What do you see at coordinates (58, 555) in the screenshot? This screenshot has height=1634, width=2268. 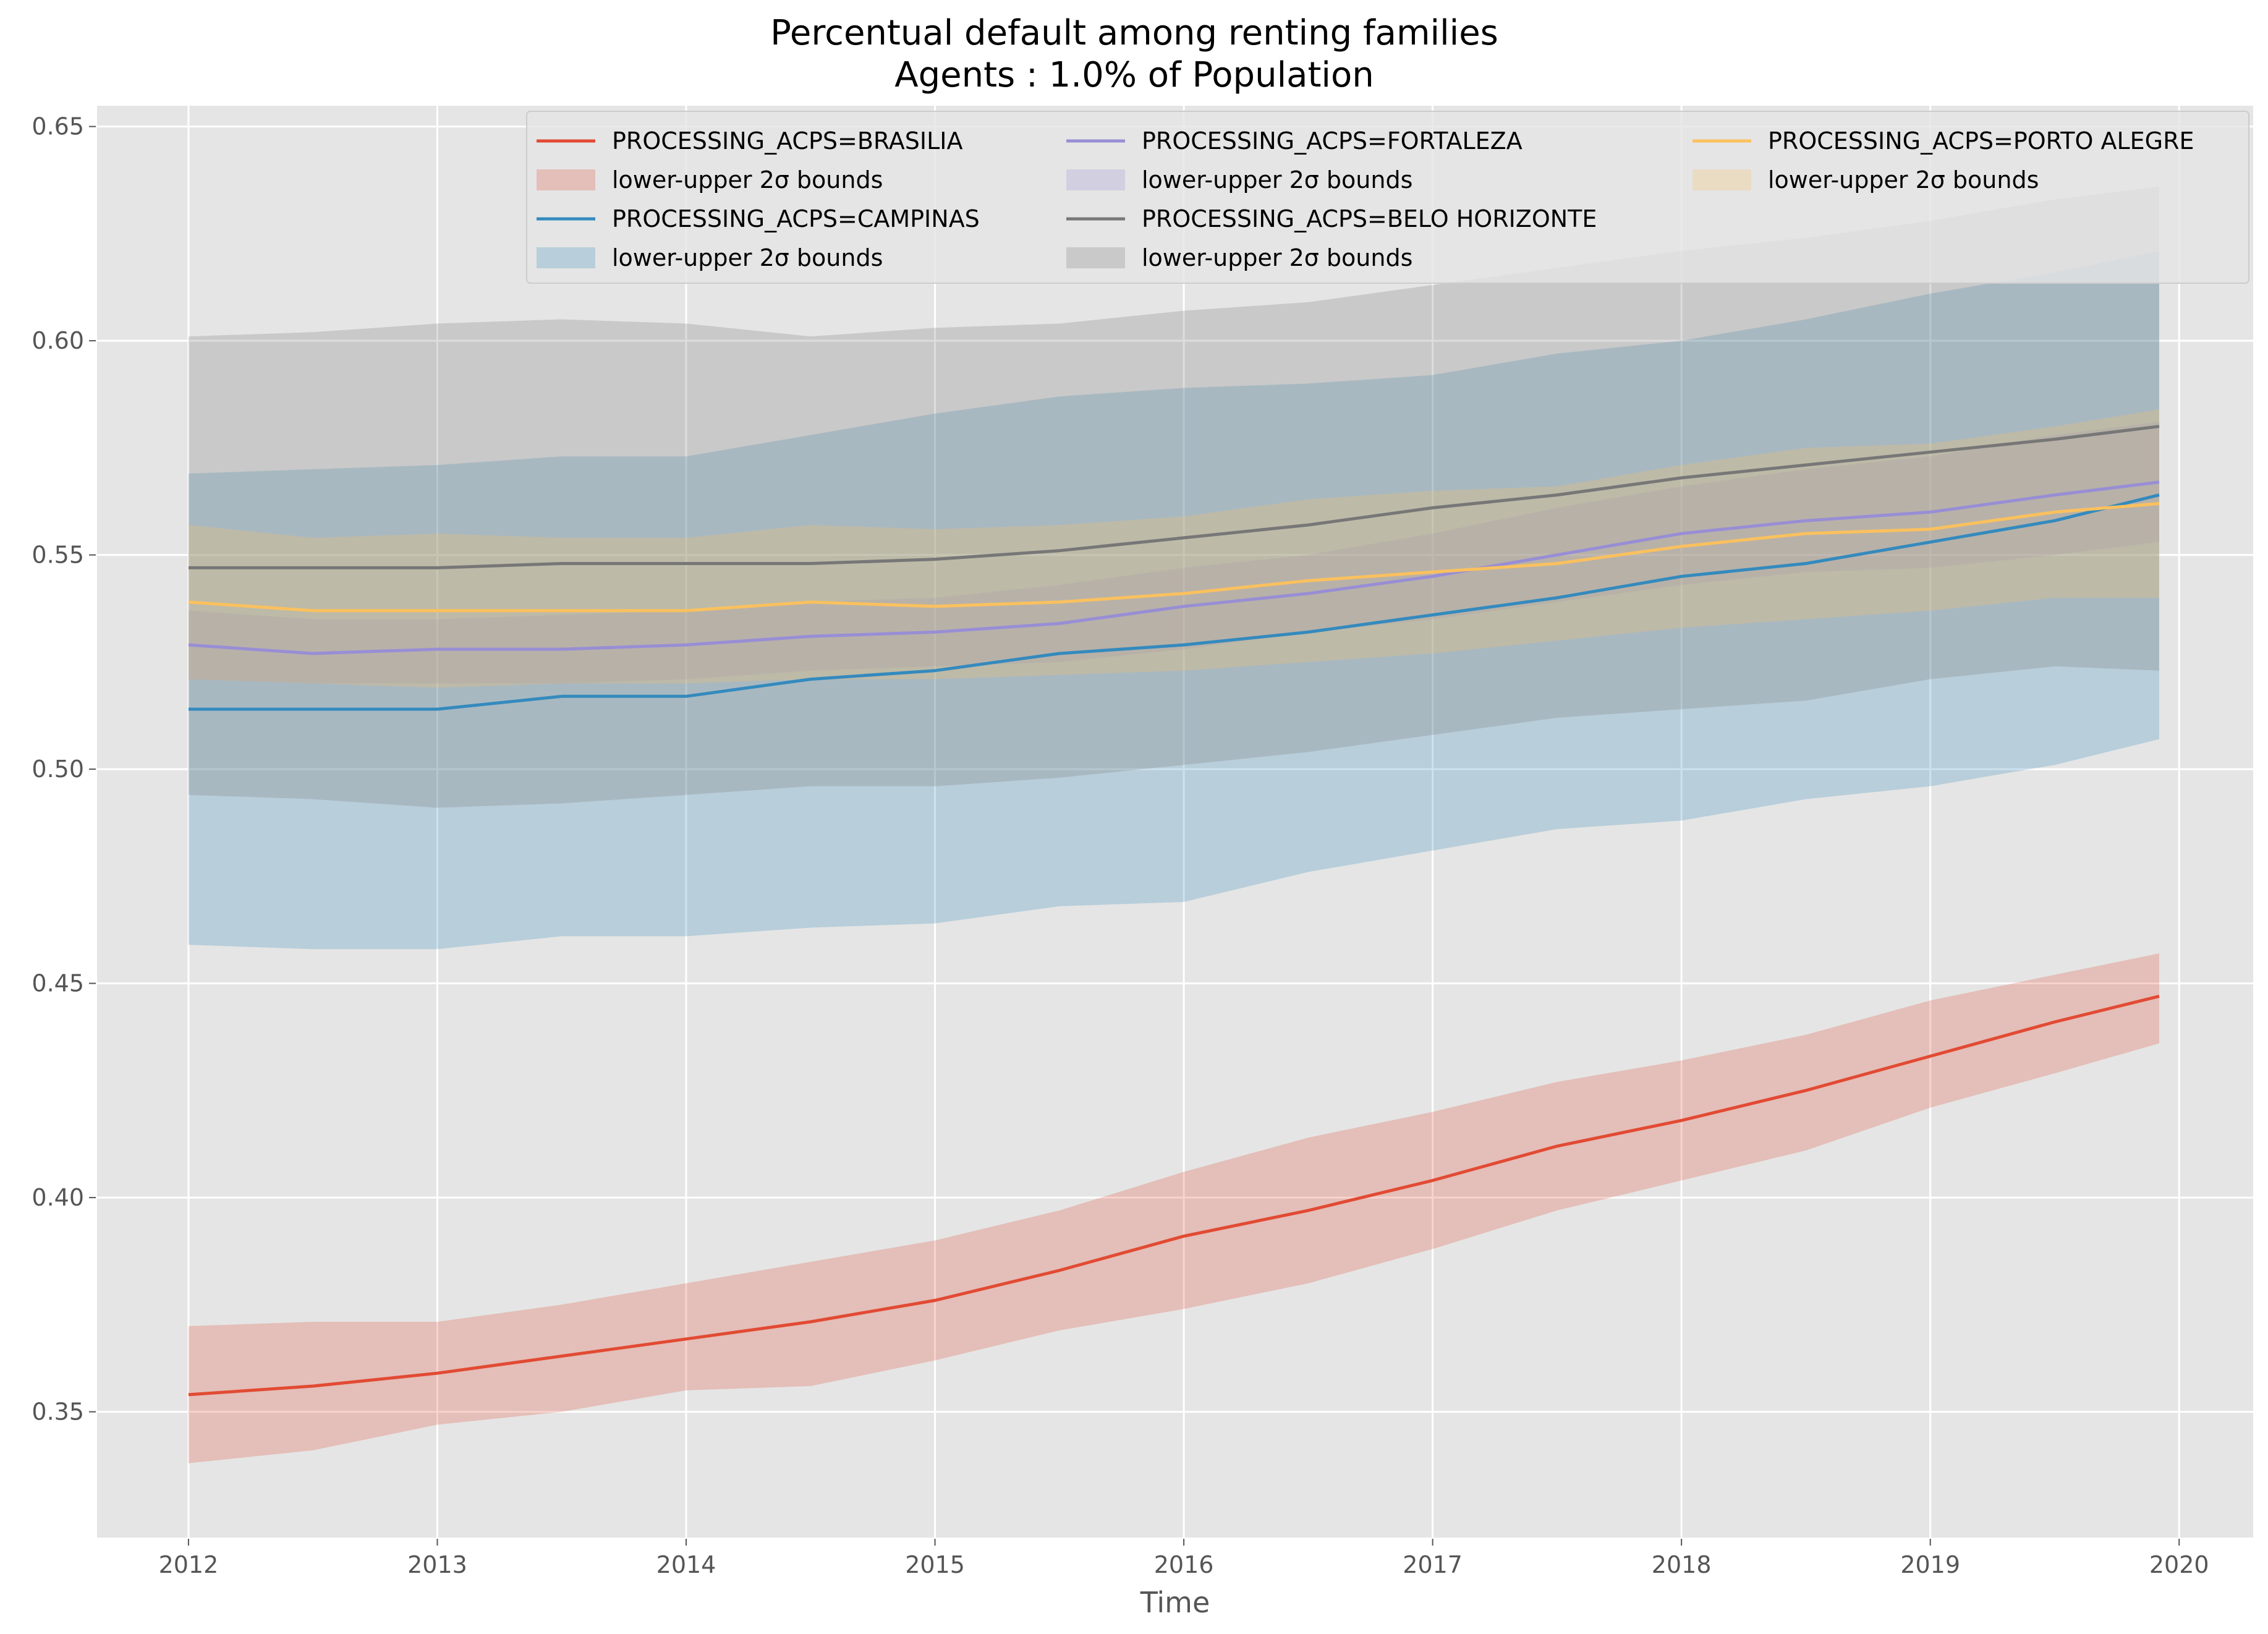 I see `y-tick-label: 0.55` at bounding box center [58, 555].